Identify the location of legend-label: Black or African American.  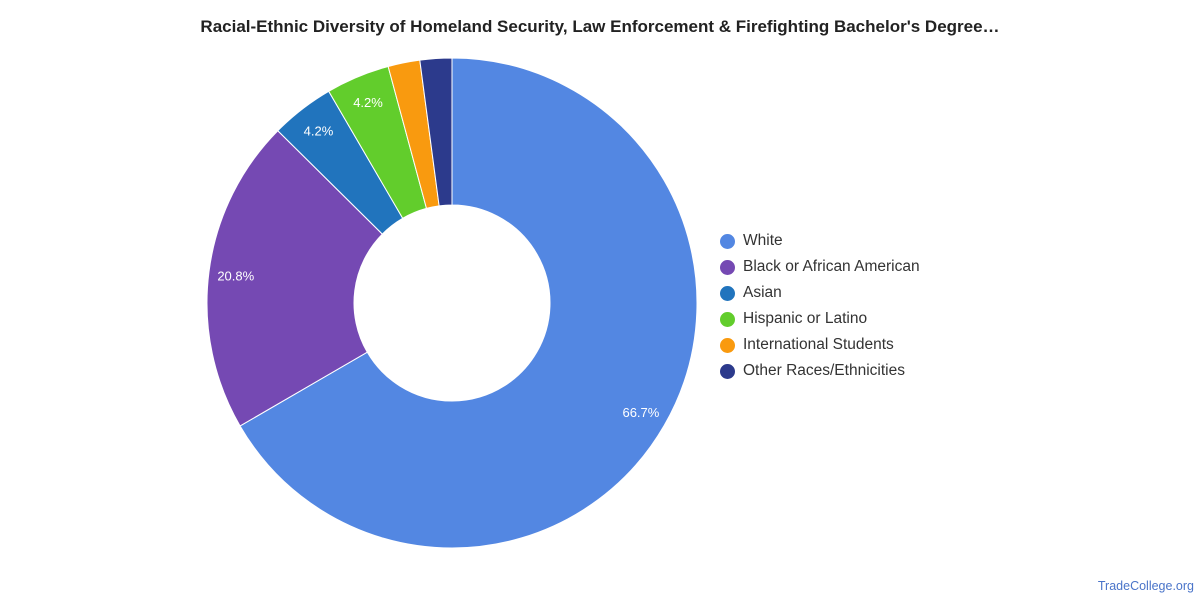
(831, 266).